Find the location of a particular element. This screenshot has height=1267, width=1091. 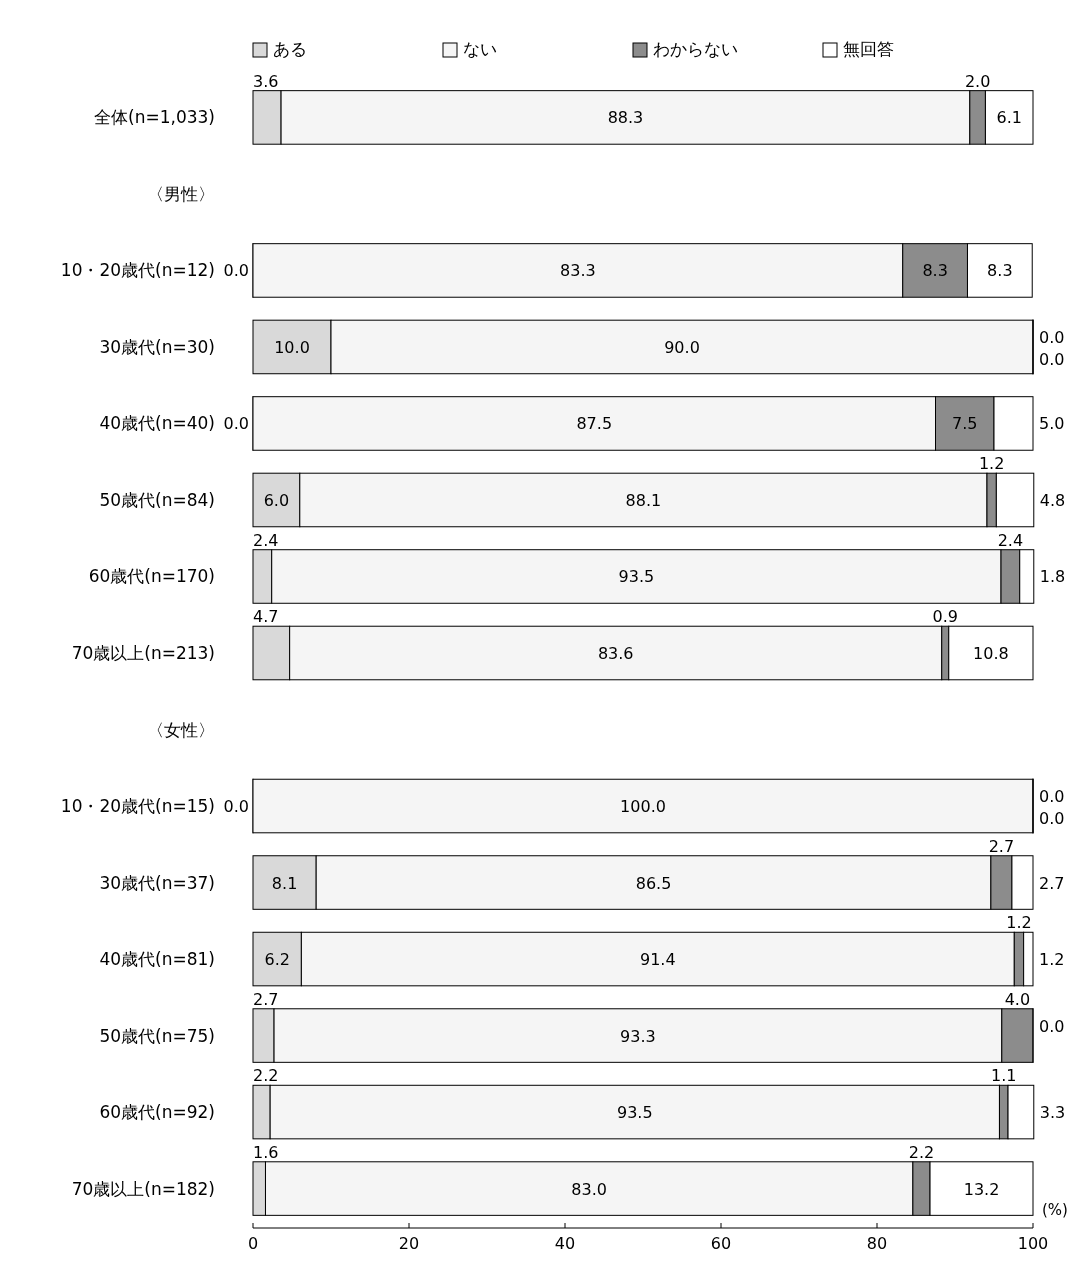

y-tick-label: 50歳代(n=75) is located at coordinates (157, 1035).